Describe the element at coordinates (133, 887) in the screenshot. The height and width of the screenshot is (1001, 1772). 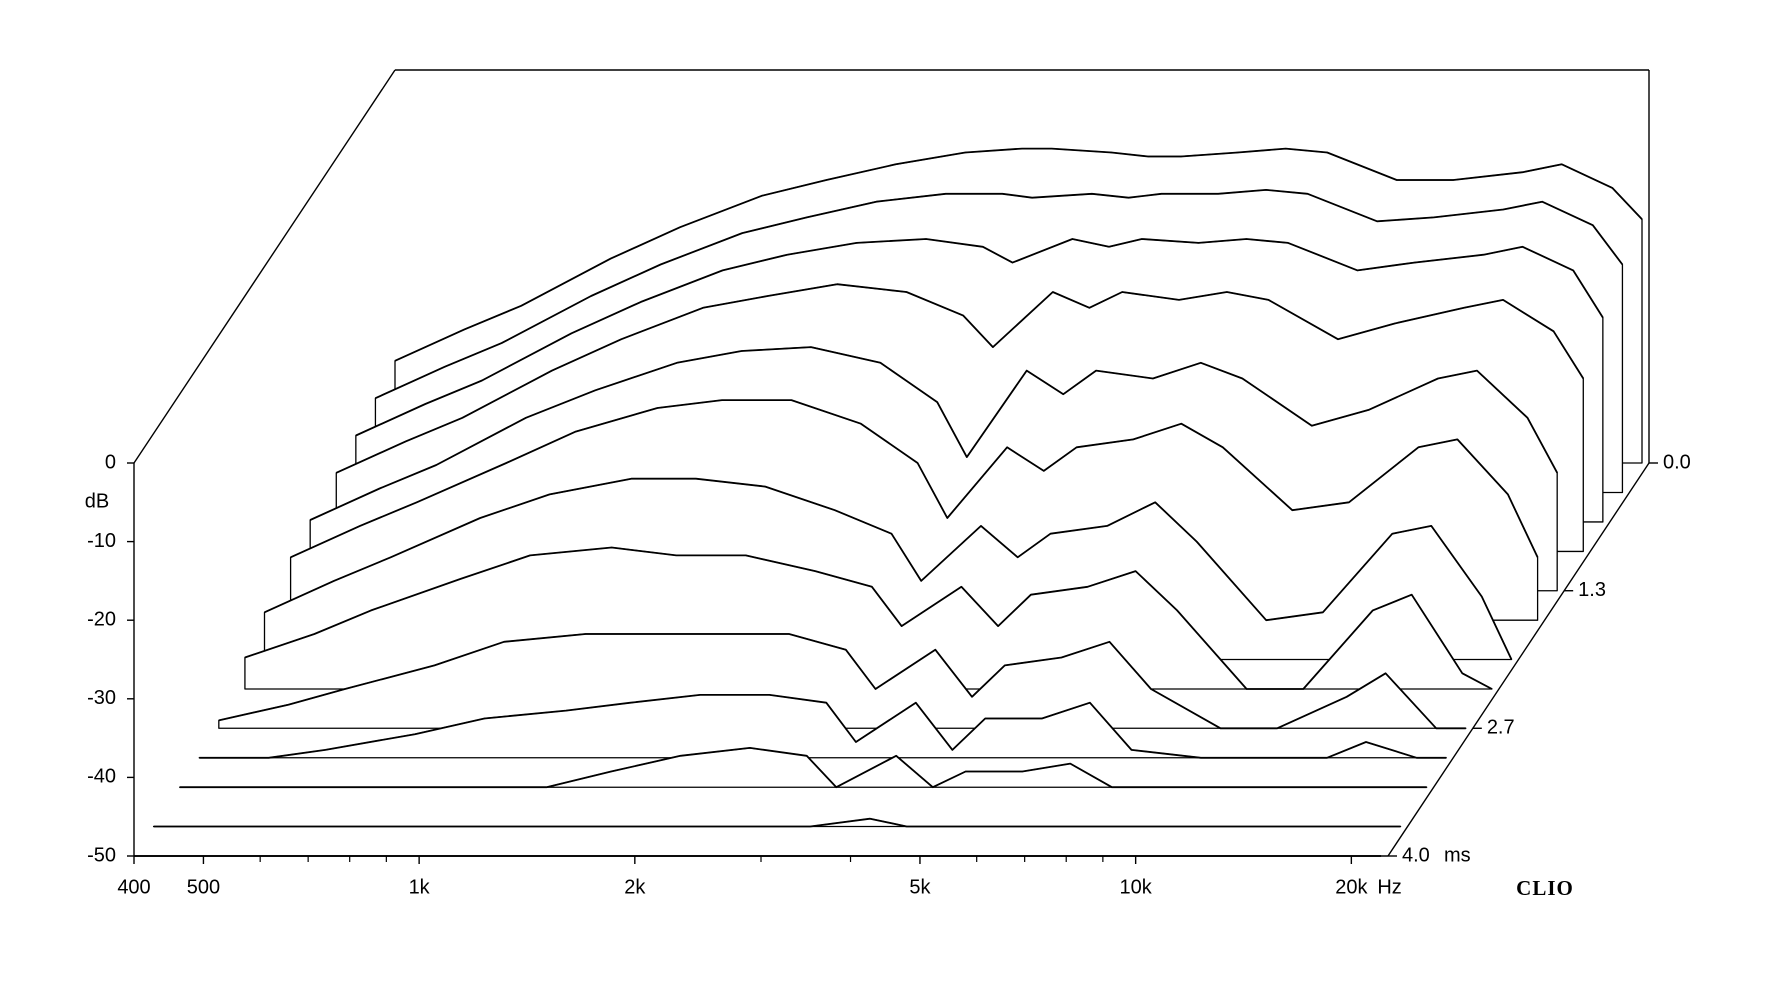
I see `x-tick-label: 400` at that location.